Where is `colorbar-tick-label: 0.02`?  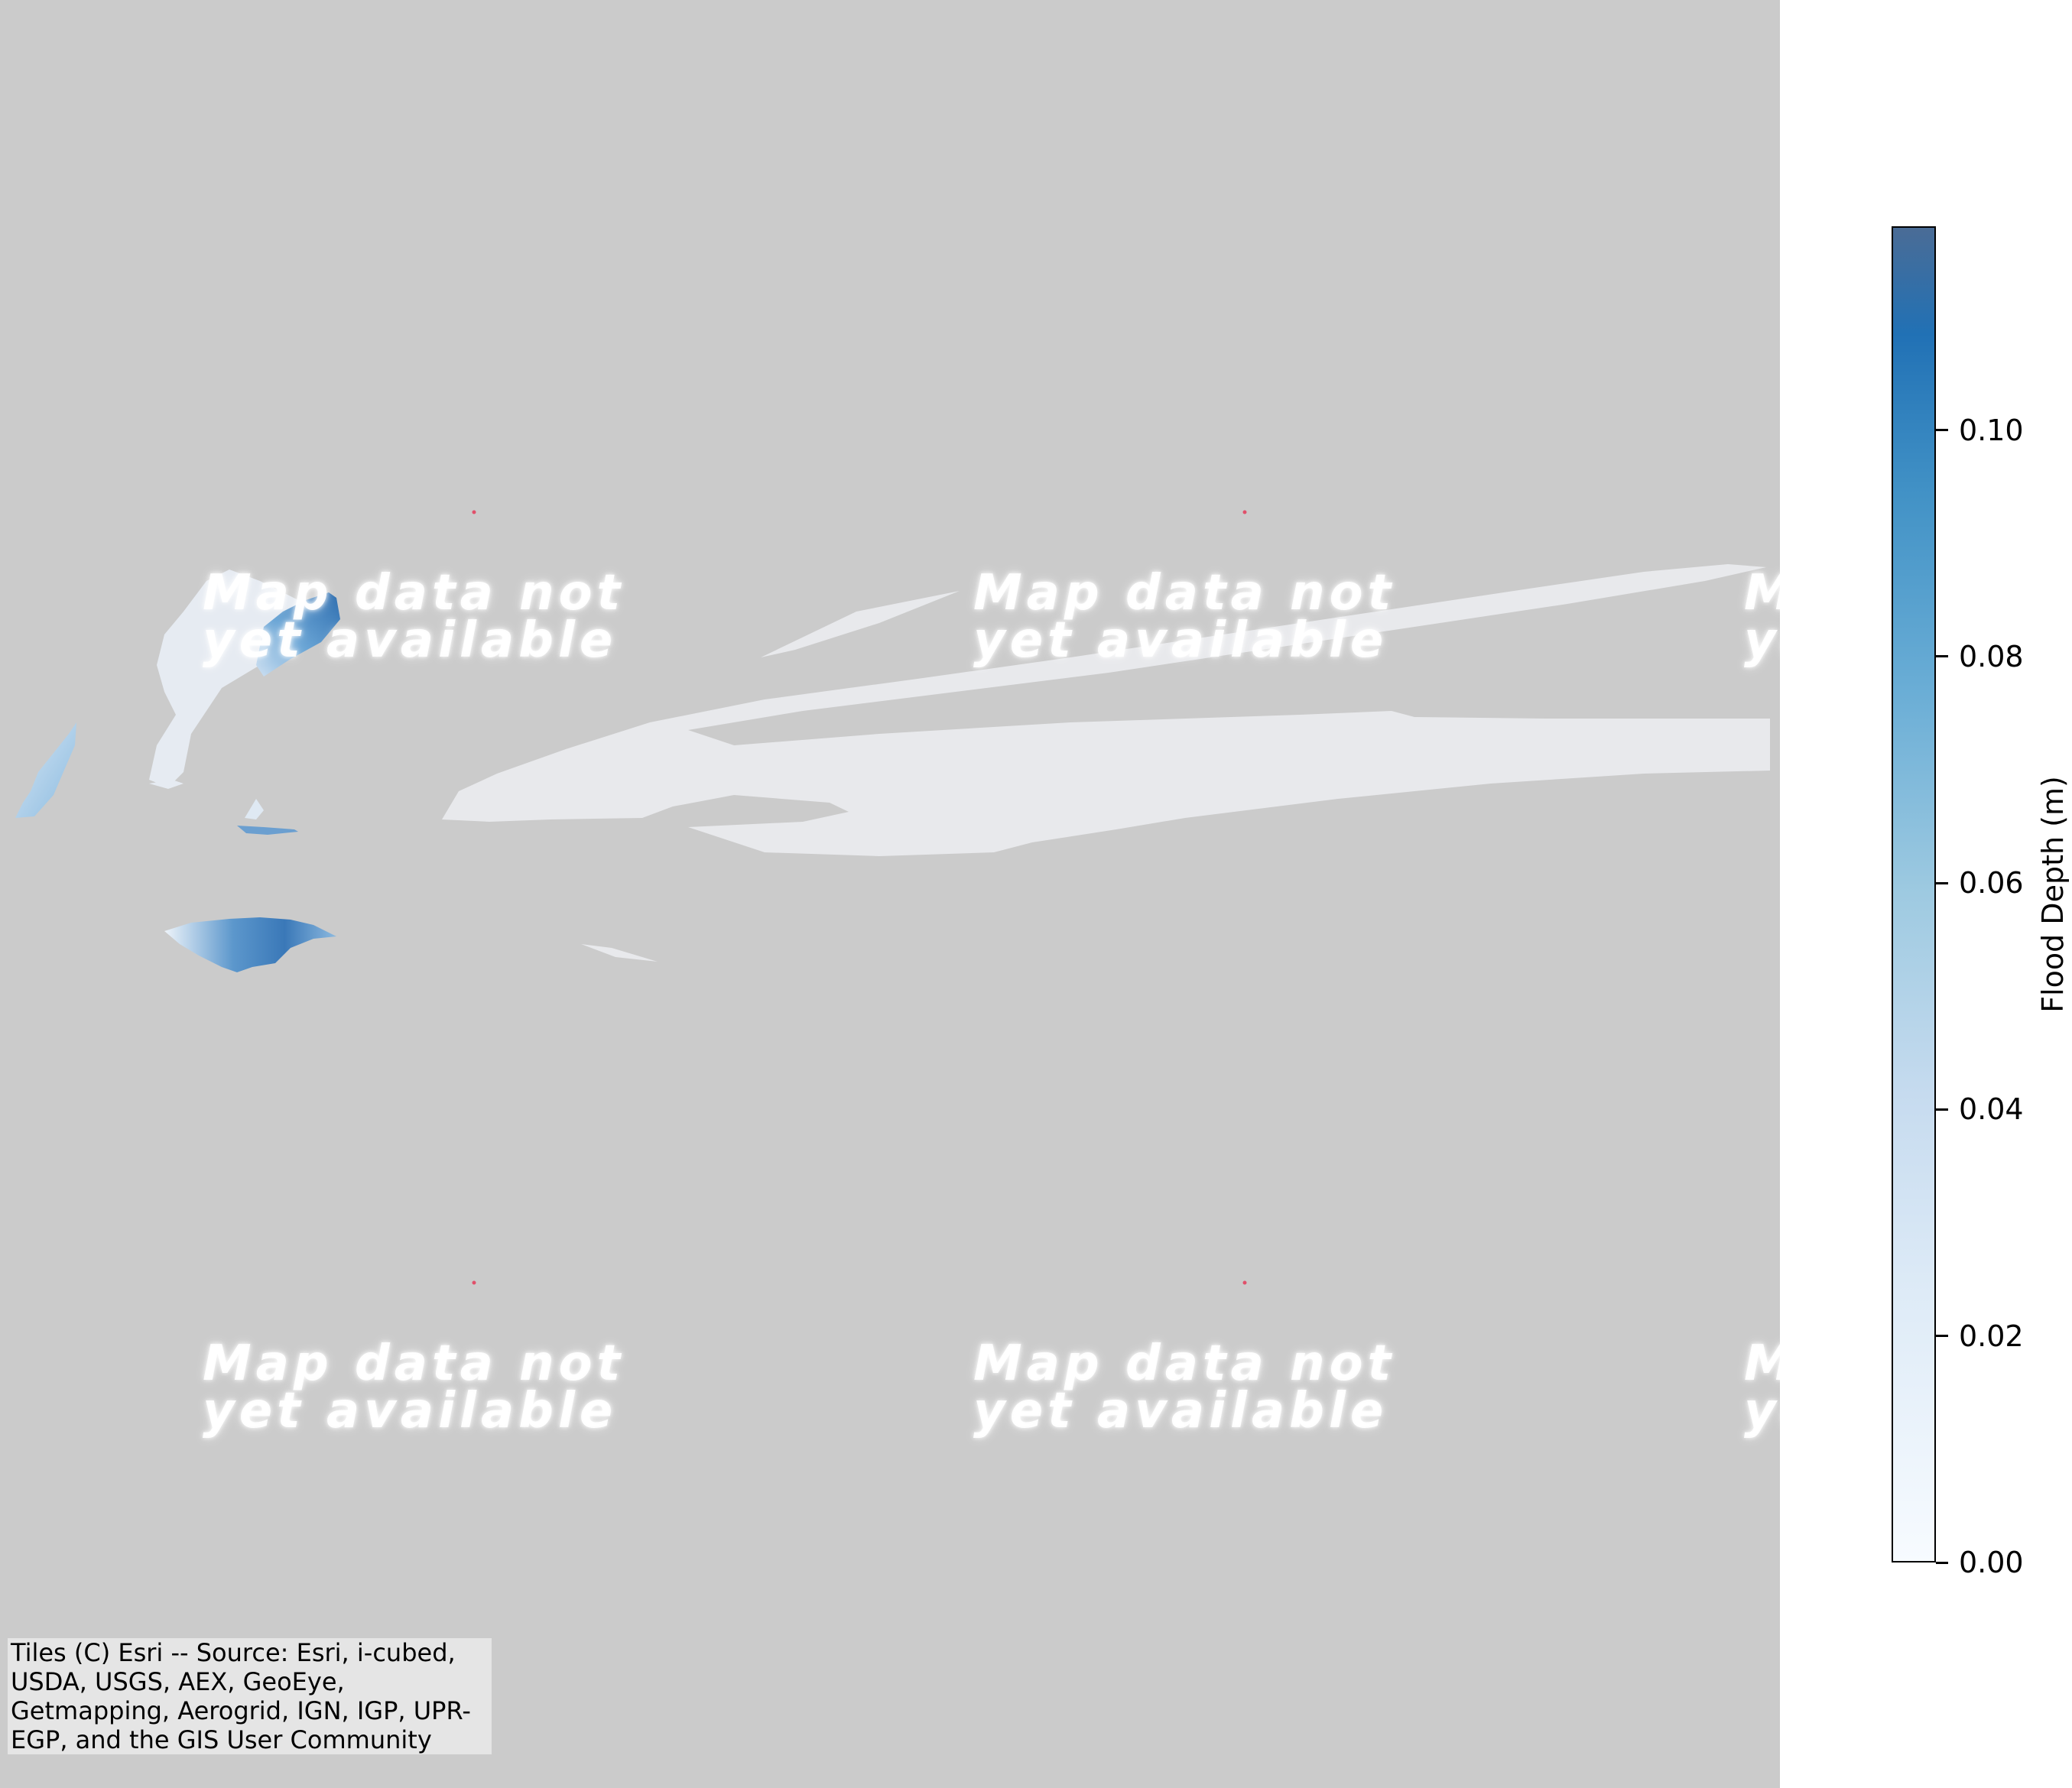
colorbar-tick-label: 0.02 is located at coordinates (1991, 1336).